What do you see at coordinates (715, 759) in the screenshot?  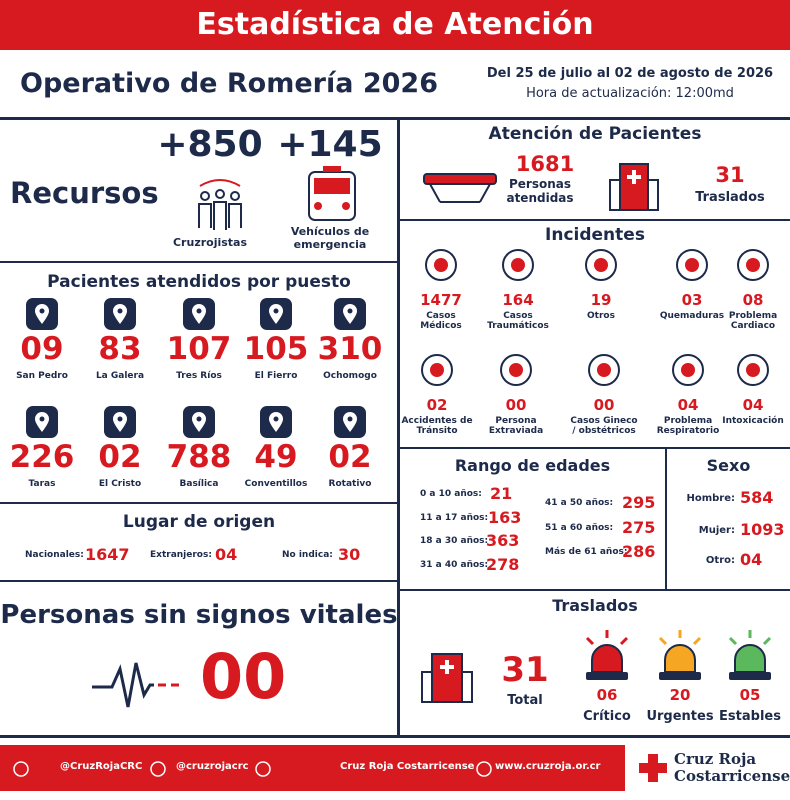 I see `logo-line: Cruz Roja` at bounding box center [715, 759].